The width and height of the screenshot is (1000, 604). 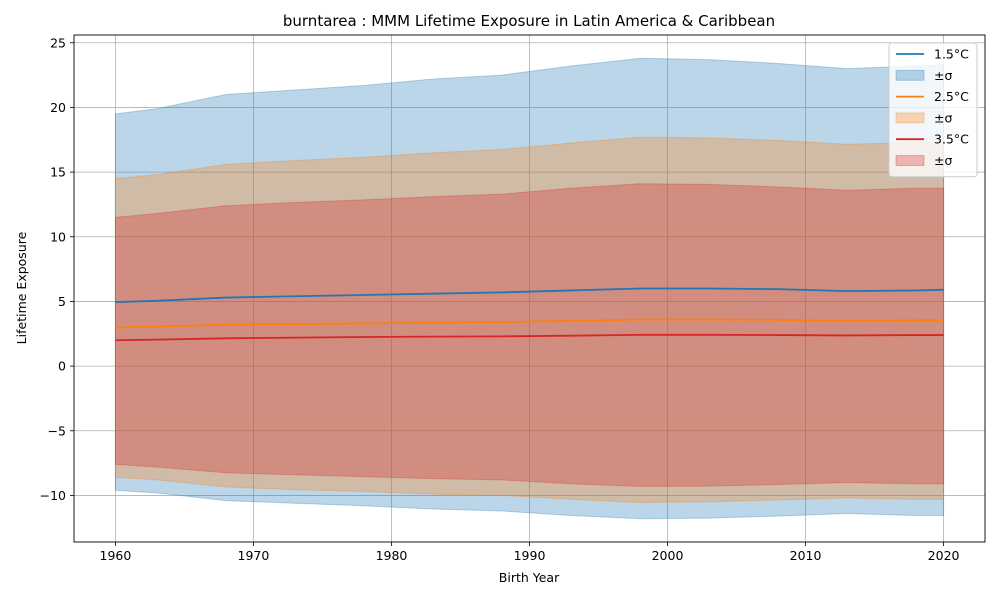 I want to click on x-tick-label: 1990, so click(x=530, y=555).